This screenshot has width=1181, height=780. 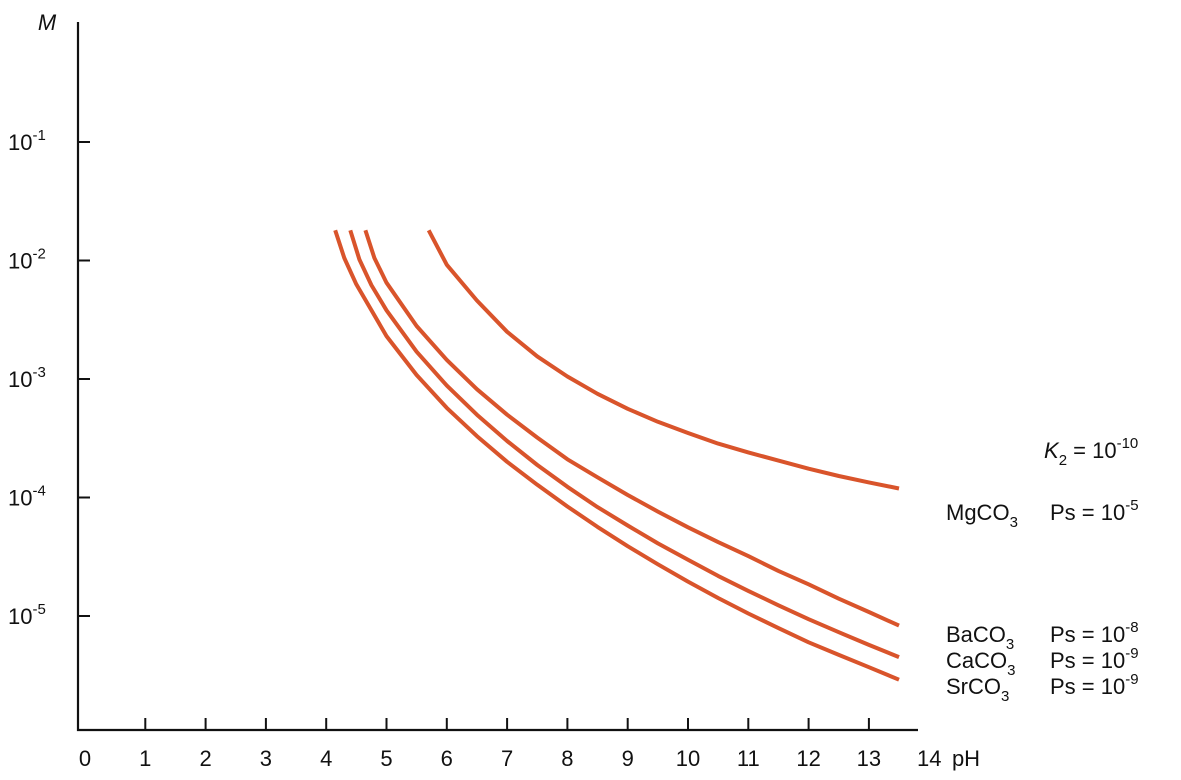 What do you see at coordinates (27, 615) in the screenshot?
I see `y-tick-label: 10⁻⁵` at bounding box center [27, 615].